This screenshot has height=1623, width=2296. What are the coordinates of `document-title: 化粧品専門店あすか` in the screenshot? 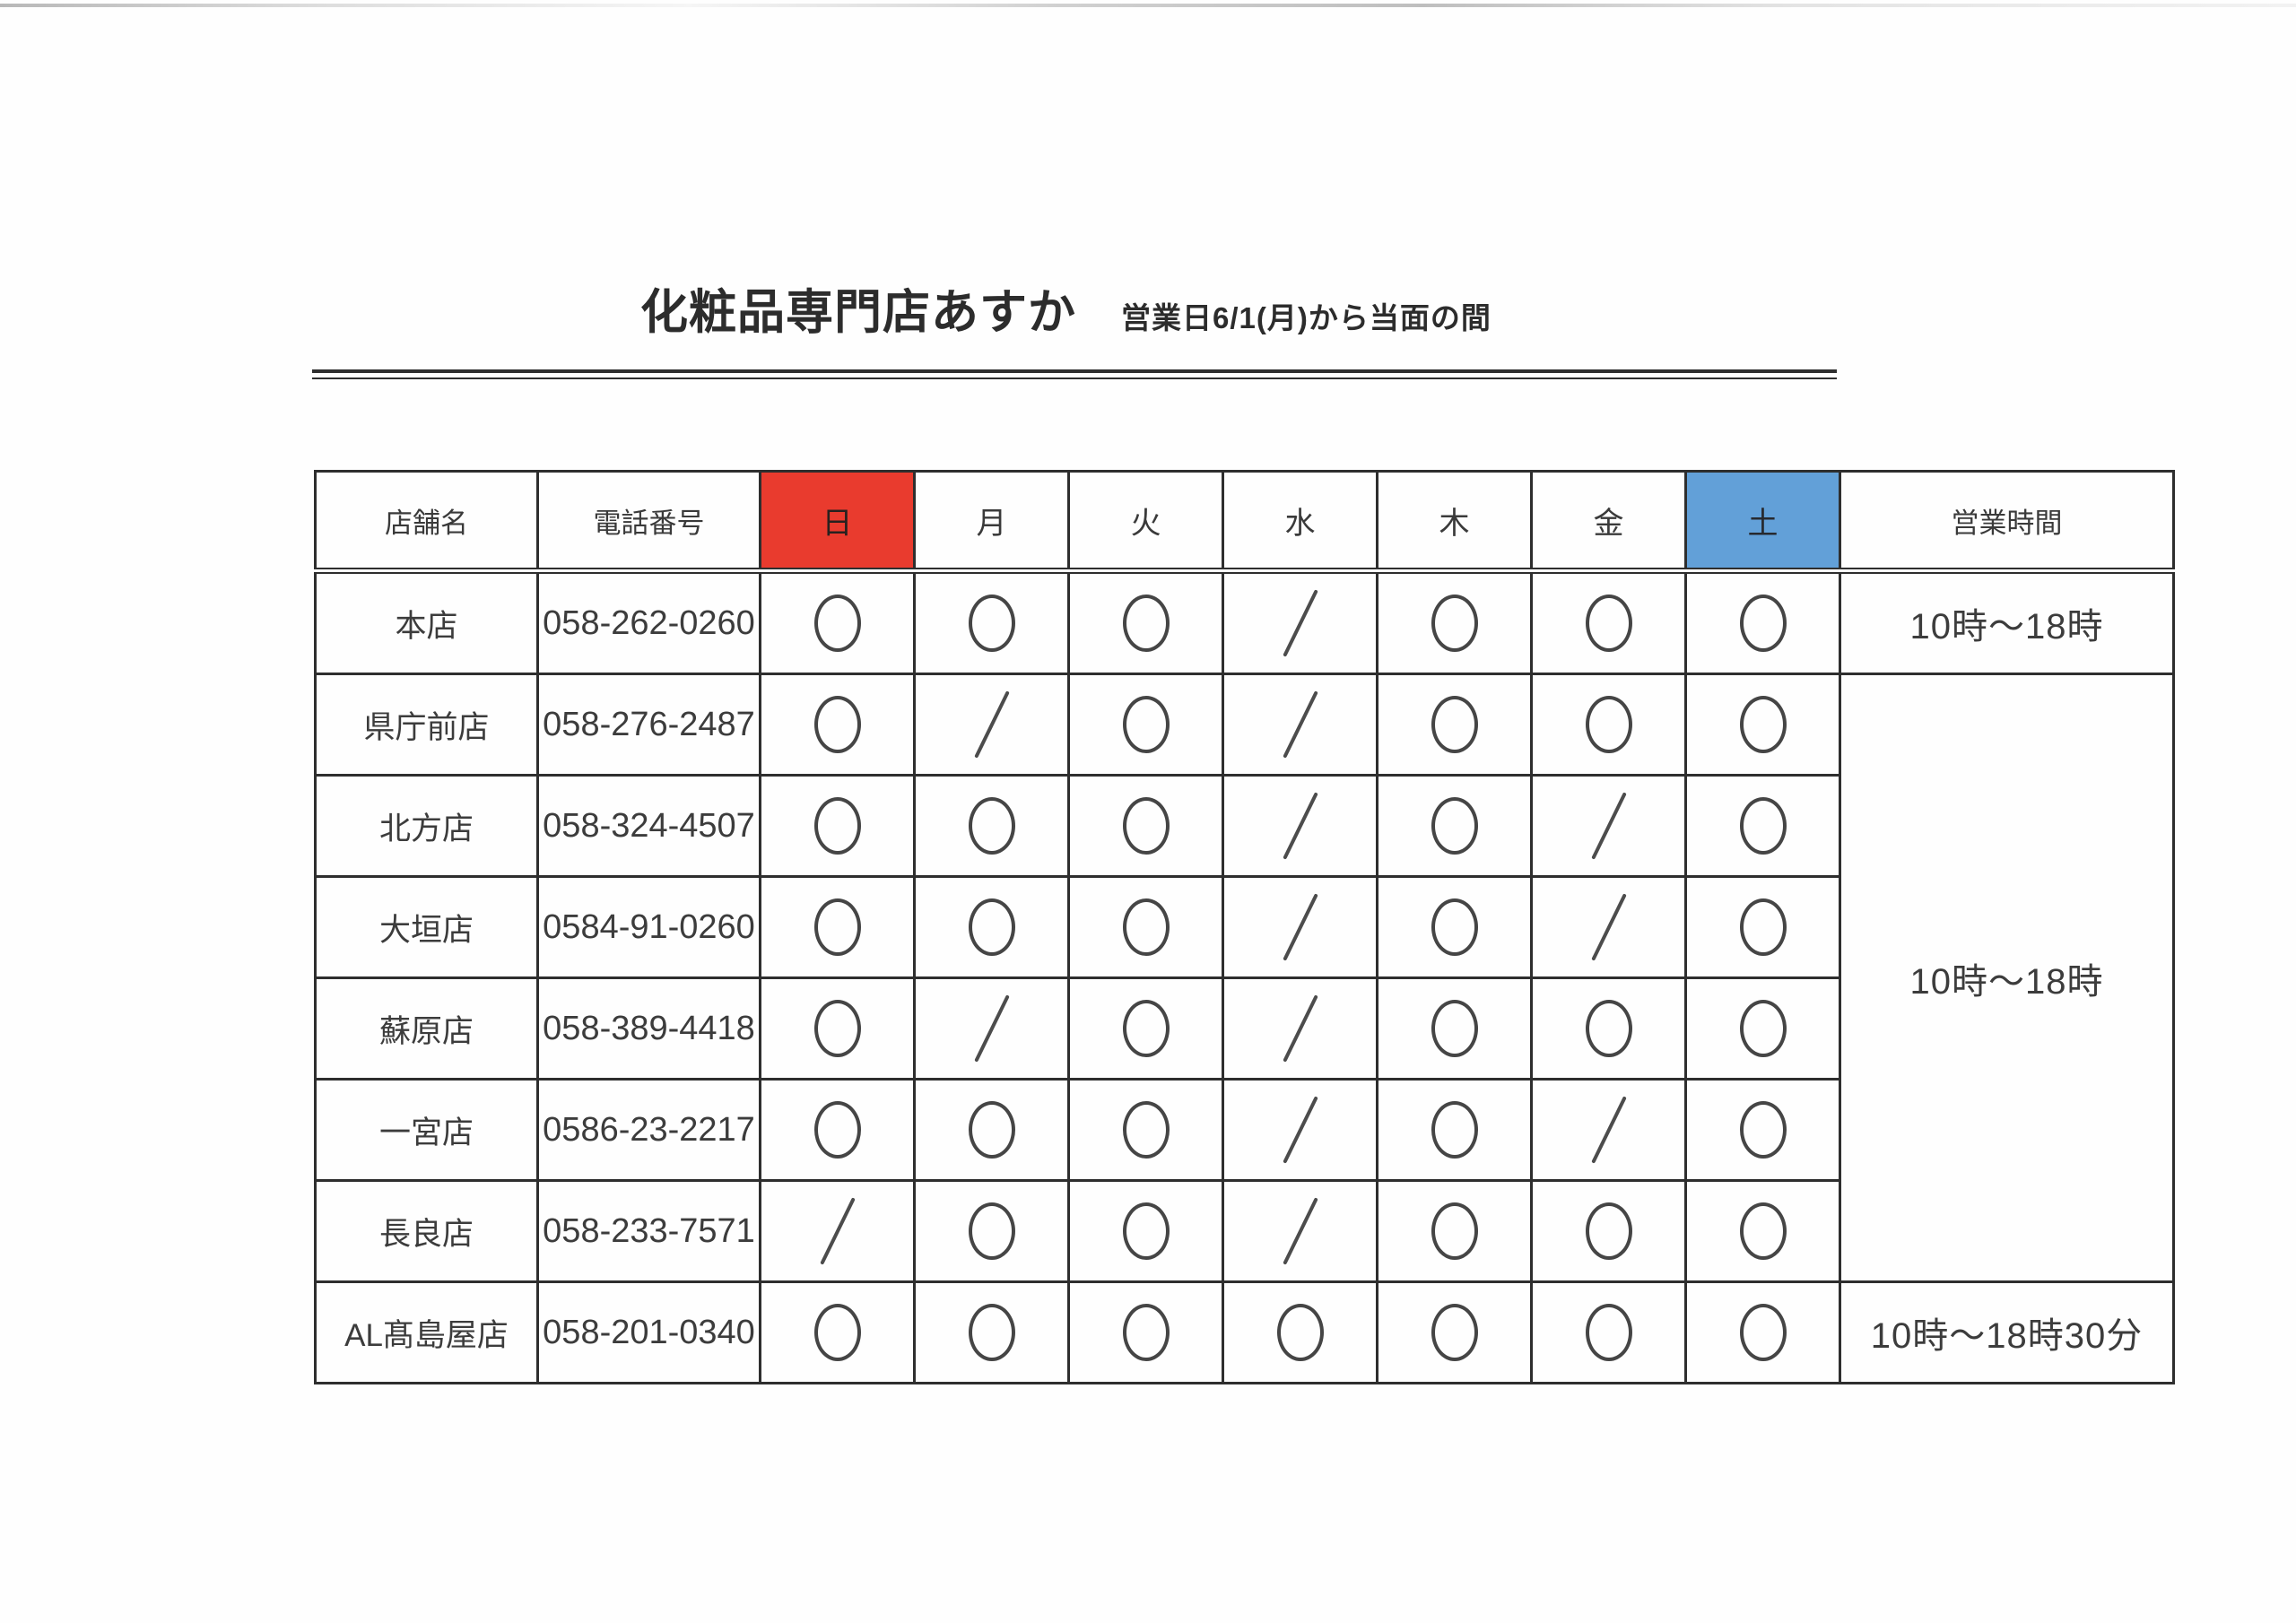 It's located at (858, 312).